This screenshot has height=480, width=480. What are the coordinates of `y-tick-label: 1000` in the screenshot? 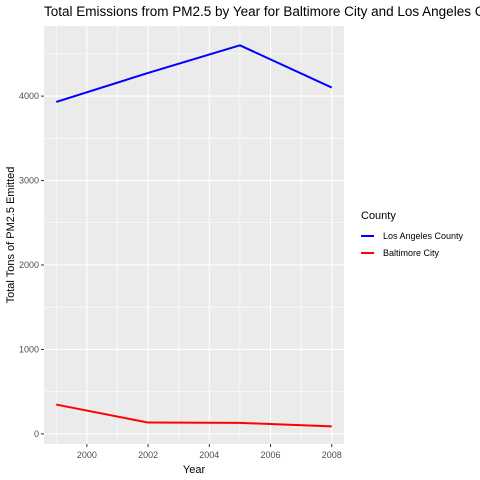 It's located at (29, 349).